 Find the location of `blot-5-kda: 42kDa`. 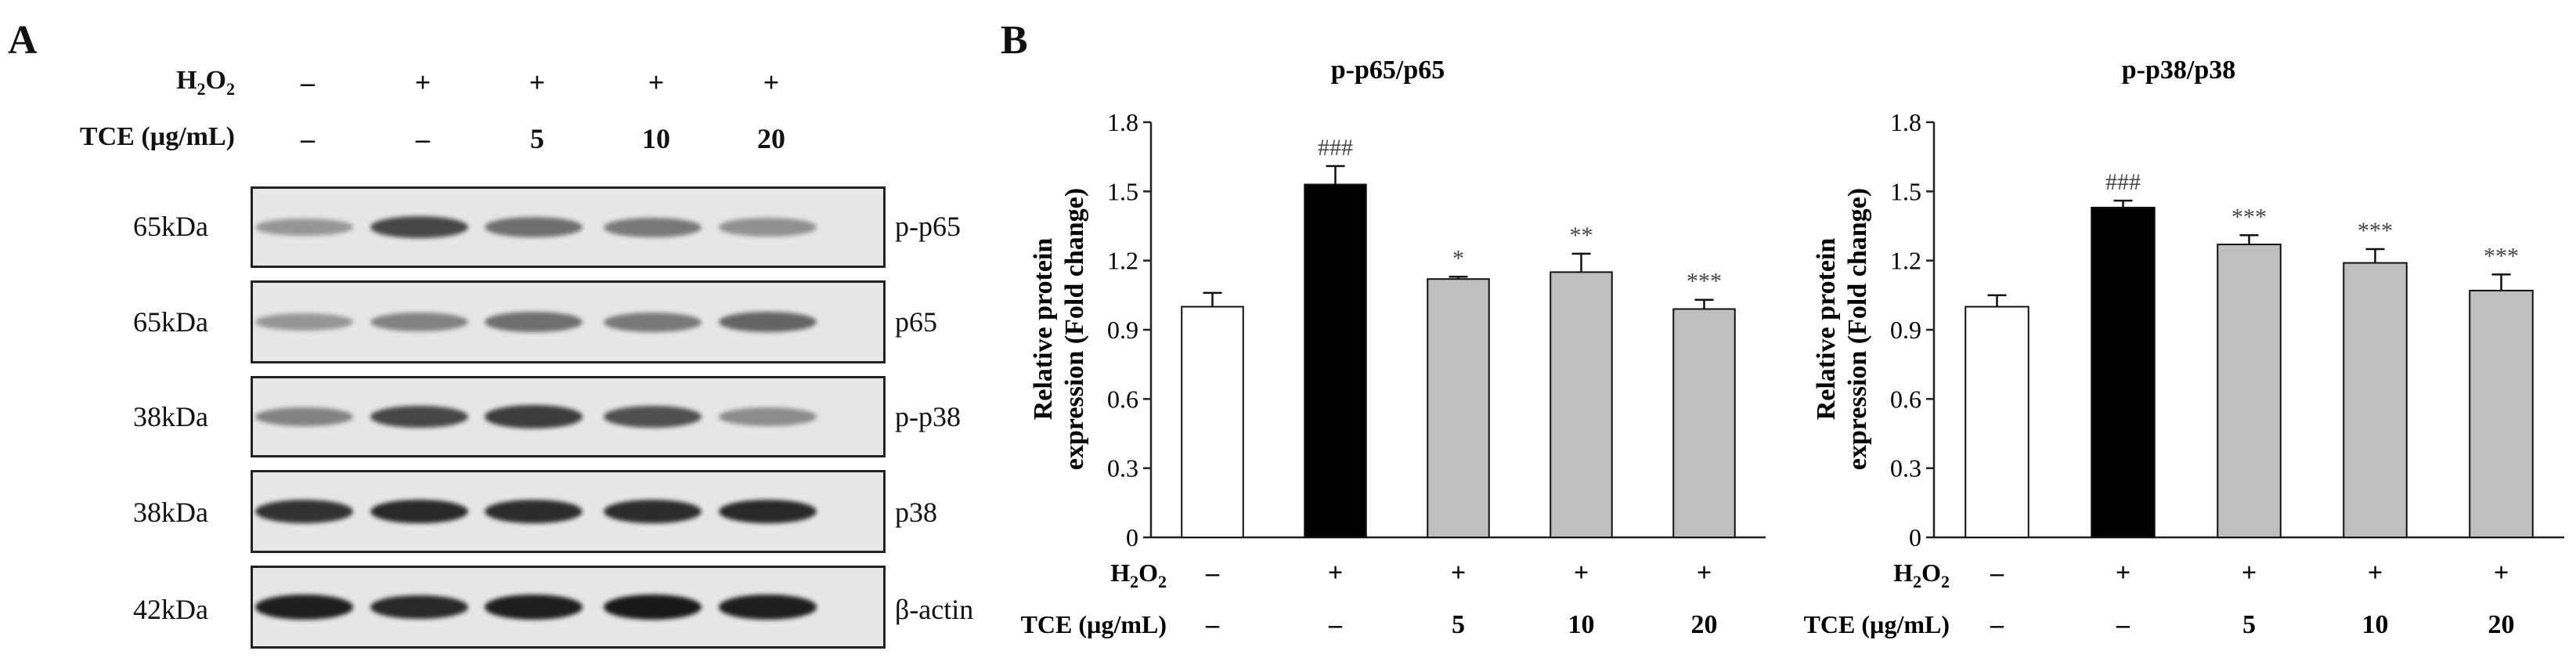

blot-5-kda: 42kDa is located at coordinates (170, 609).